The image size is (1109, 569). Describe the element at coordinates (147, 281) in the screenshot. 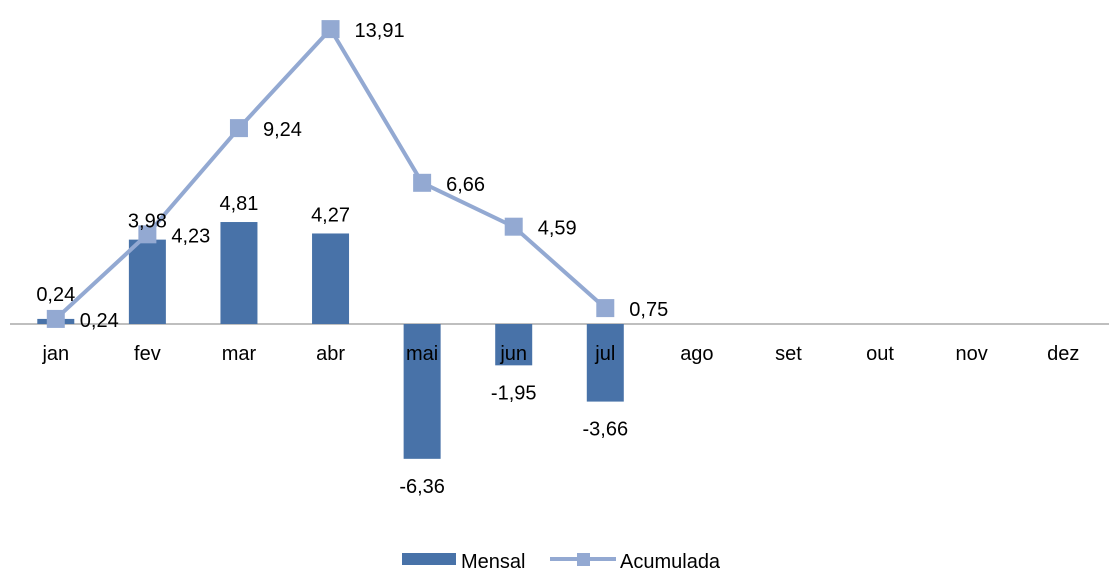

I see `bar-fev` at that location.